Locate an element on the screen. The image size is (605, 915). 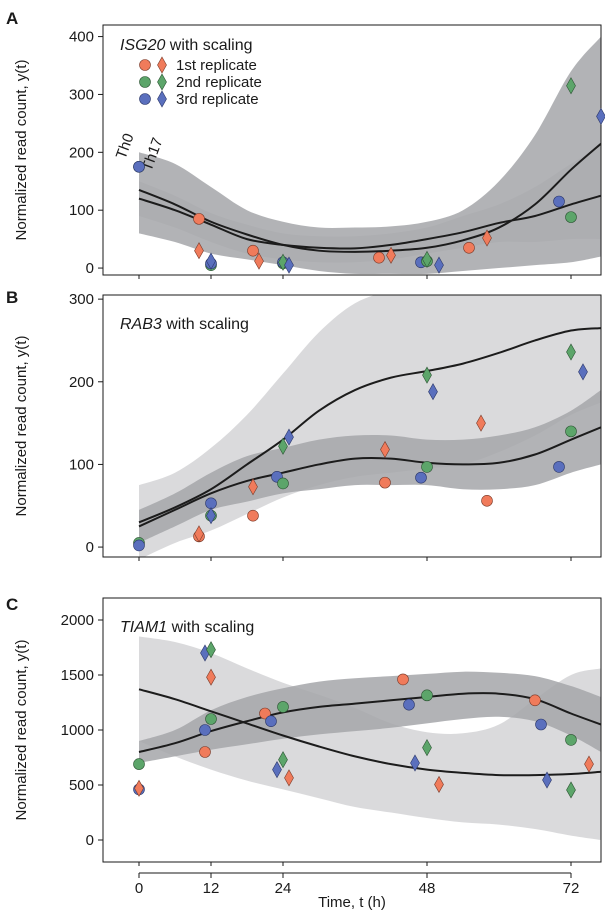
x-tick-label: 24 is located at coordinates (283, 888).